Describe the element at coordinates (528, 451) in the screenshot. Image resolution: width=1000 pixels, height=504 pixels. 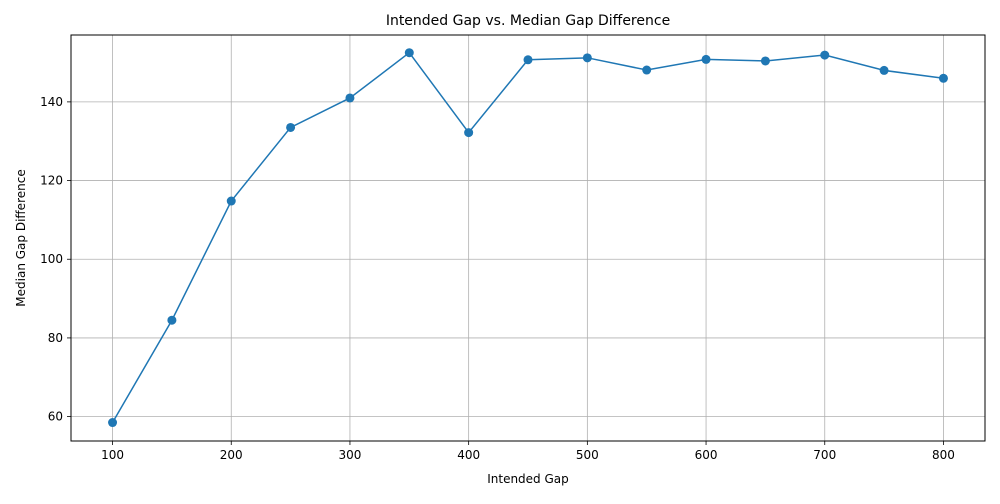
I see `x-axis-ticks: 100 200 300 400 500 600 700 800` at that location.